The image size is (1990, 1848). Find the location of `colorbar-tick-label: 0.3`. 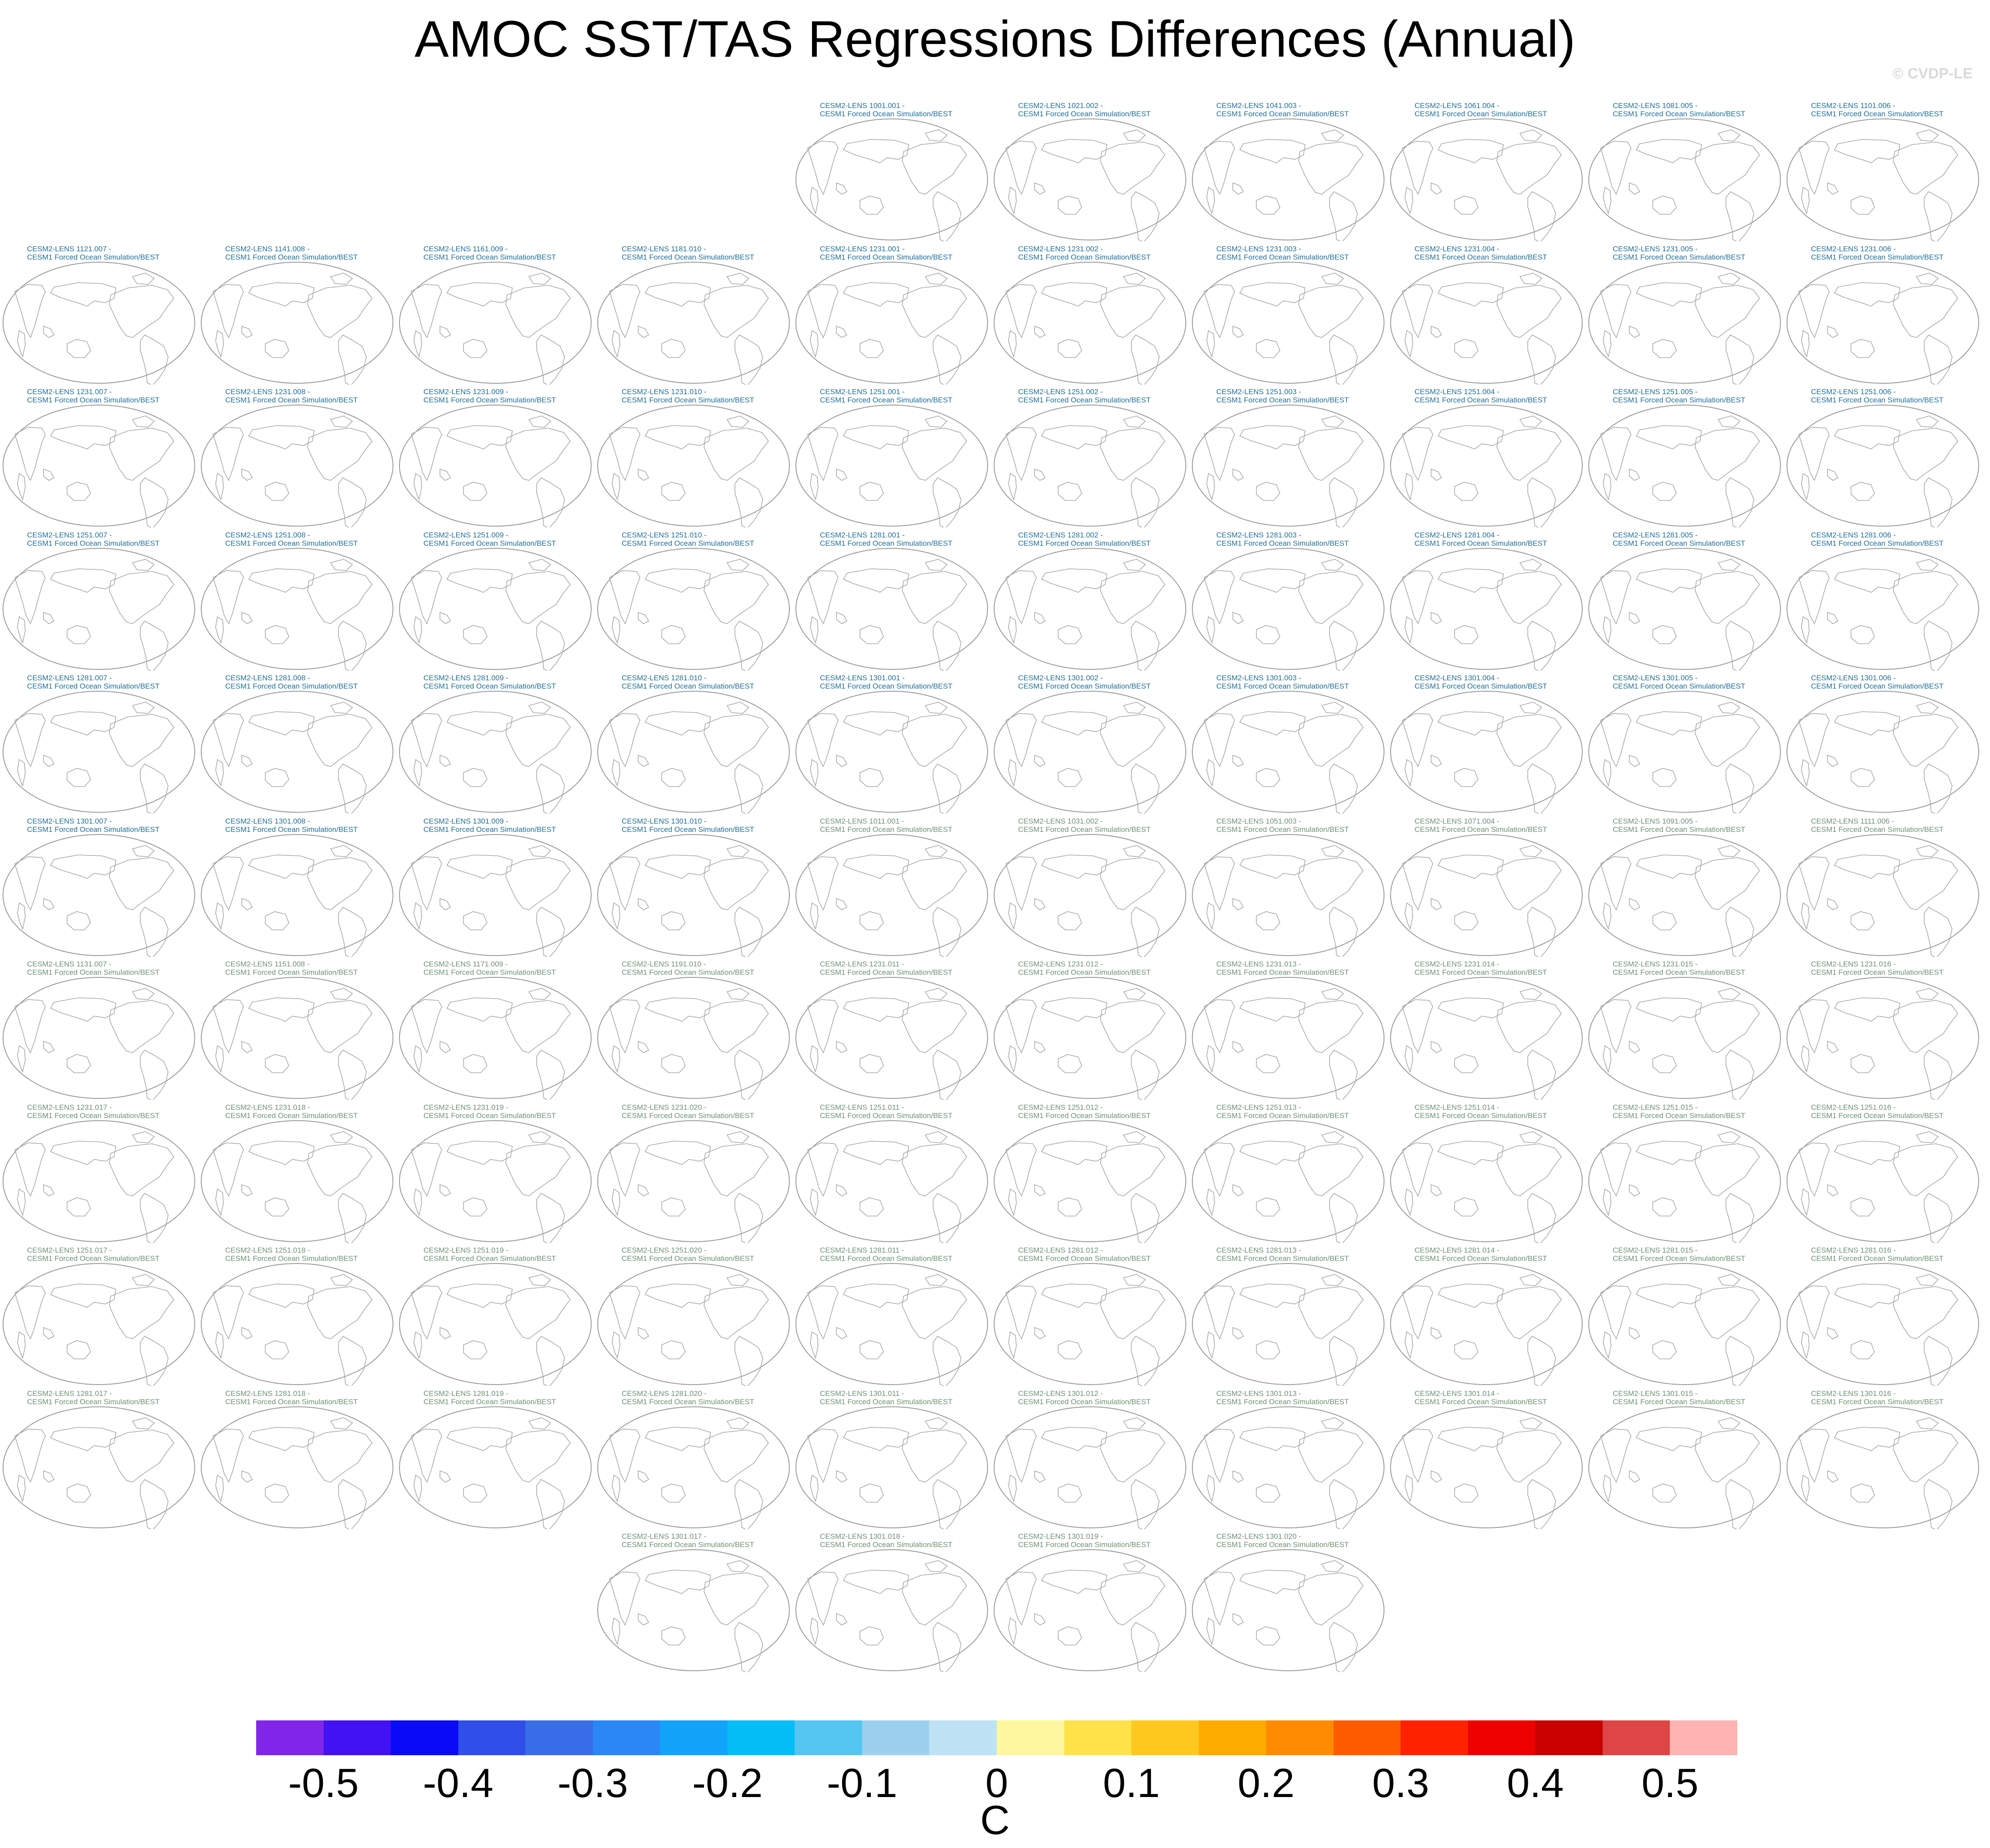

colorbar-tick-label: 0.3 is located at coordinates (1400, 1783).